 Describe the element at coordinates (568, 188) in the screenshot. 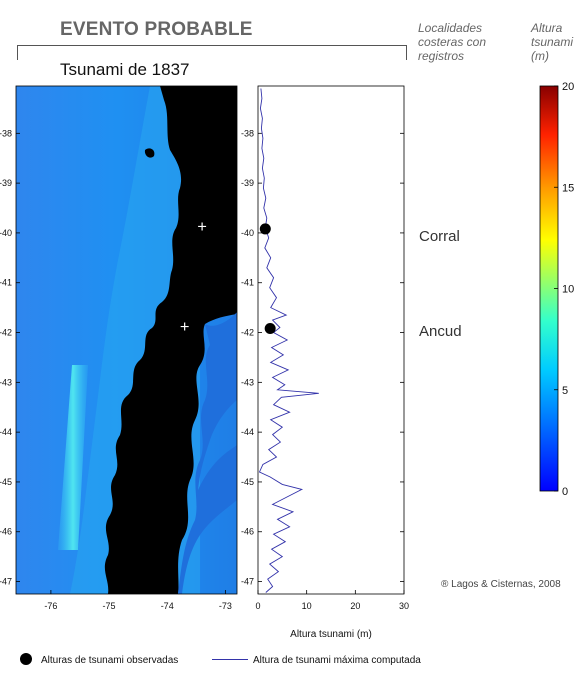

I see `colorbar-tick-label: 15` at that location.